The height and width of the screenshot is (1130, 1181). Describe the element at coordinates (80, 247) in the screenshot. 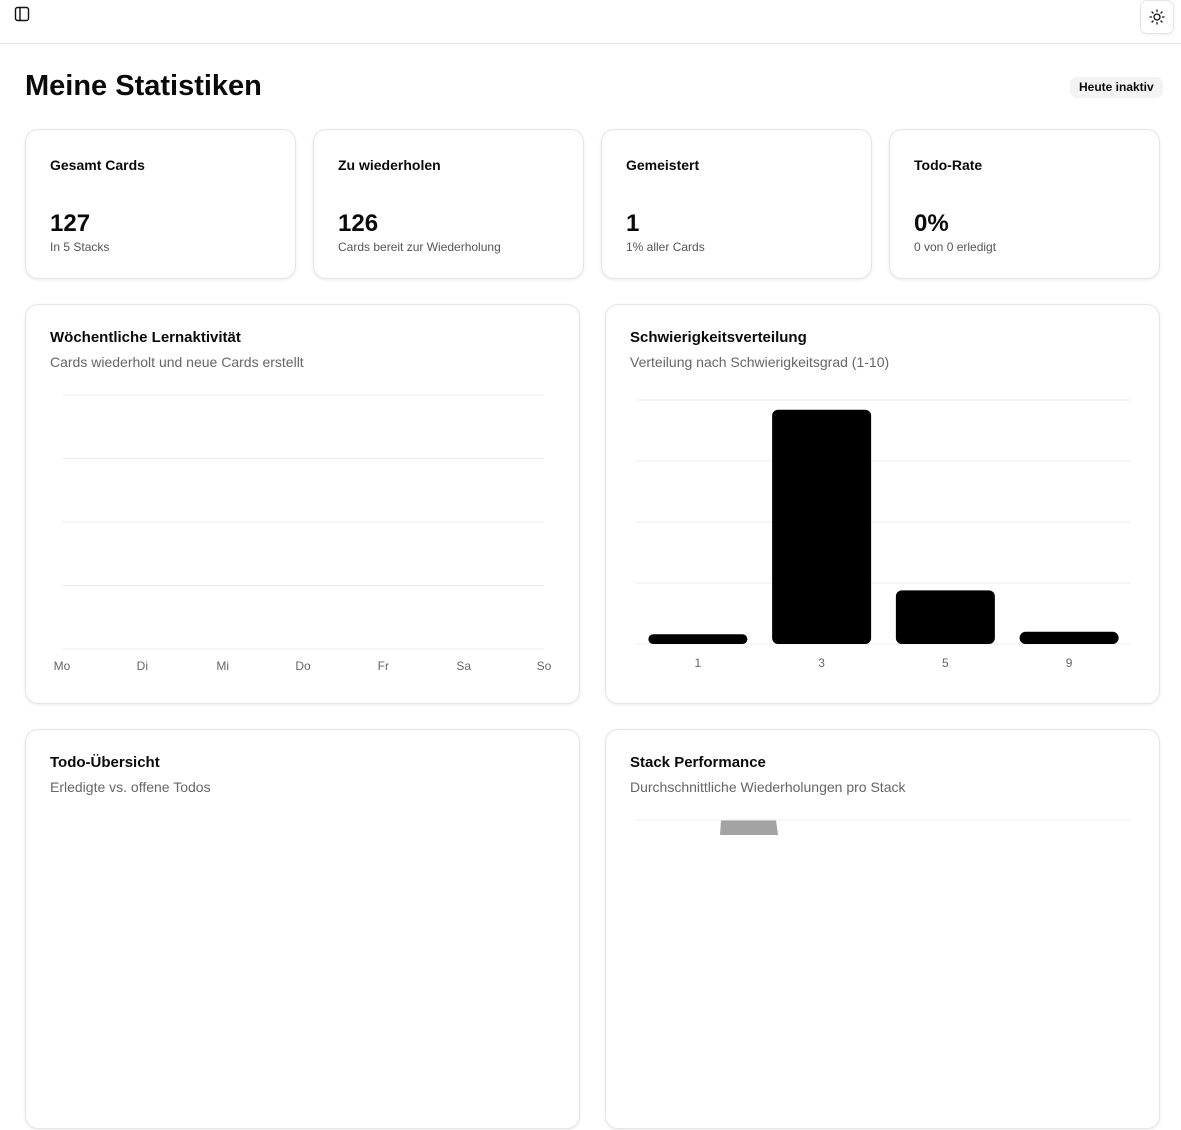

I see `stat-note: In 5 Stacks` at that location.